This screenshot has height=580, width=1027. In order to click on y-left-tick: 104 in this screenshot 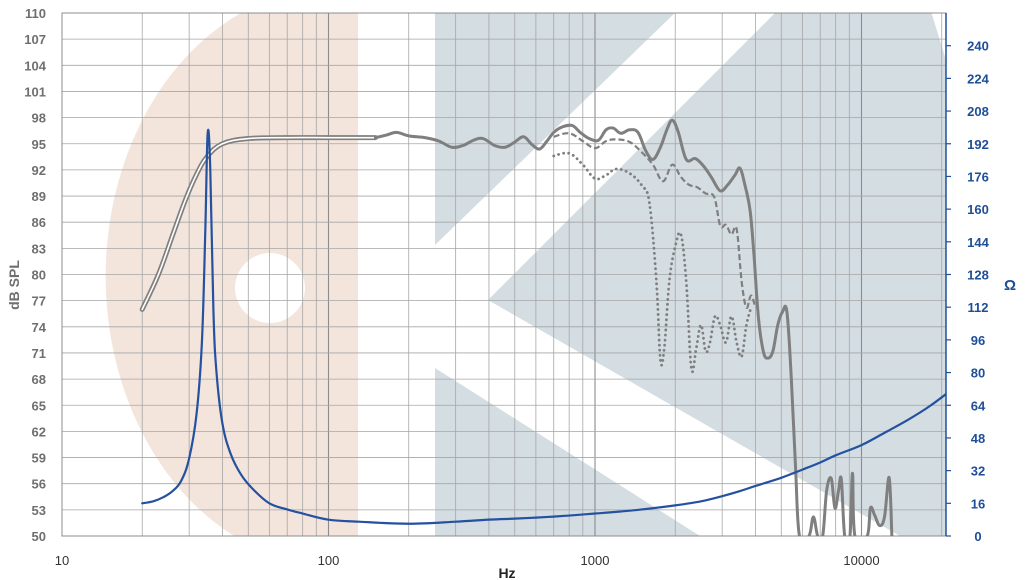, I will do `click(35, 65)`.